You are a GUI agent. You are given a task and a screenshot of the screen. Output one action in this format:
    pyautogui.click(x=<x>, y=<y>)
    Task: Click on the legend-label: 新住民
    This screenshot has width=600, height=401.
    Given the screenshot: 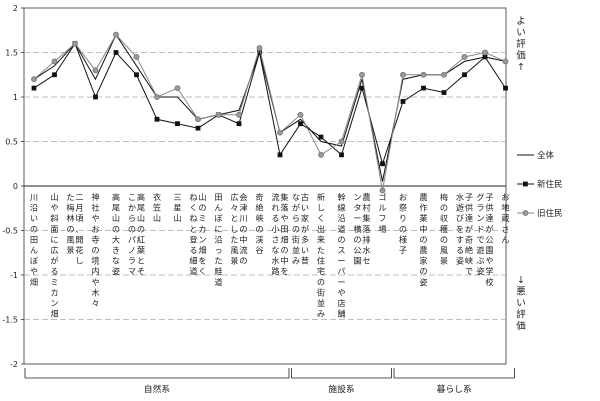 What is the action you would take?
    pyautogui.click(x=550, y=184)
    